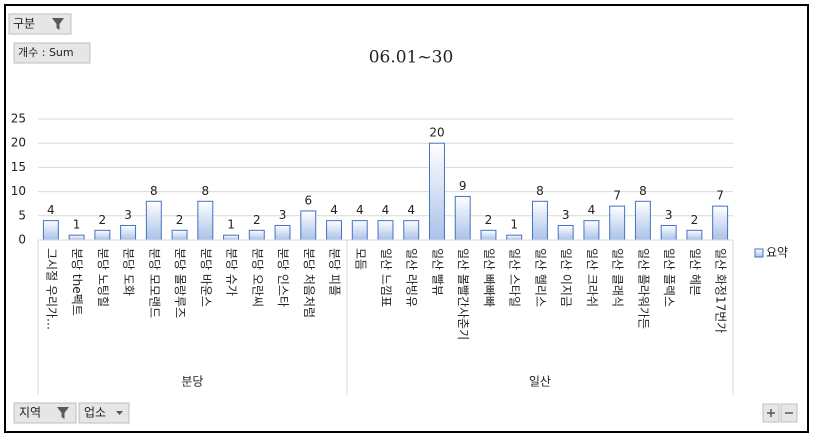 Image resolution: width=815 pixels, height=439 pixels. What do you see at coordinates (789, 413) in the screenshot?
I see `collapse-button` at bounding box center [789, 413].